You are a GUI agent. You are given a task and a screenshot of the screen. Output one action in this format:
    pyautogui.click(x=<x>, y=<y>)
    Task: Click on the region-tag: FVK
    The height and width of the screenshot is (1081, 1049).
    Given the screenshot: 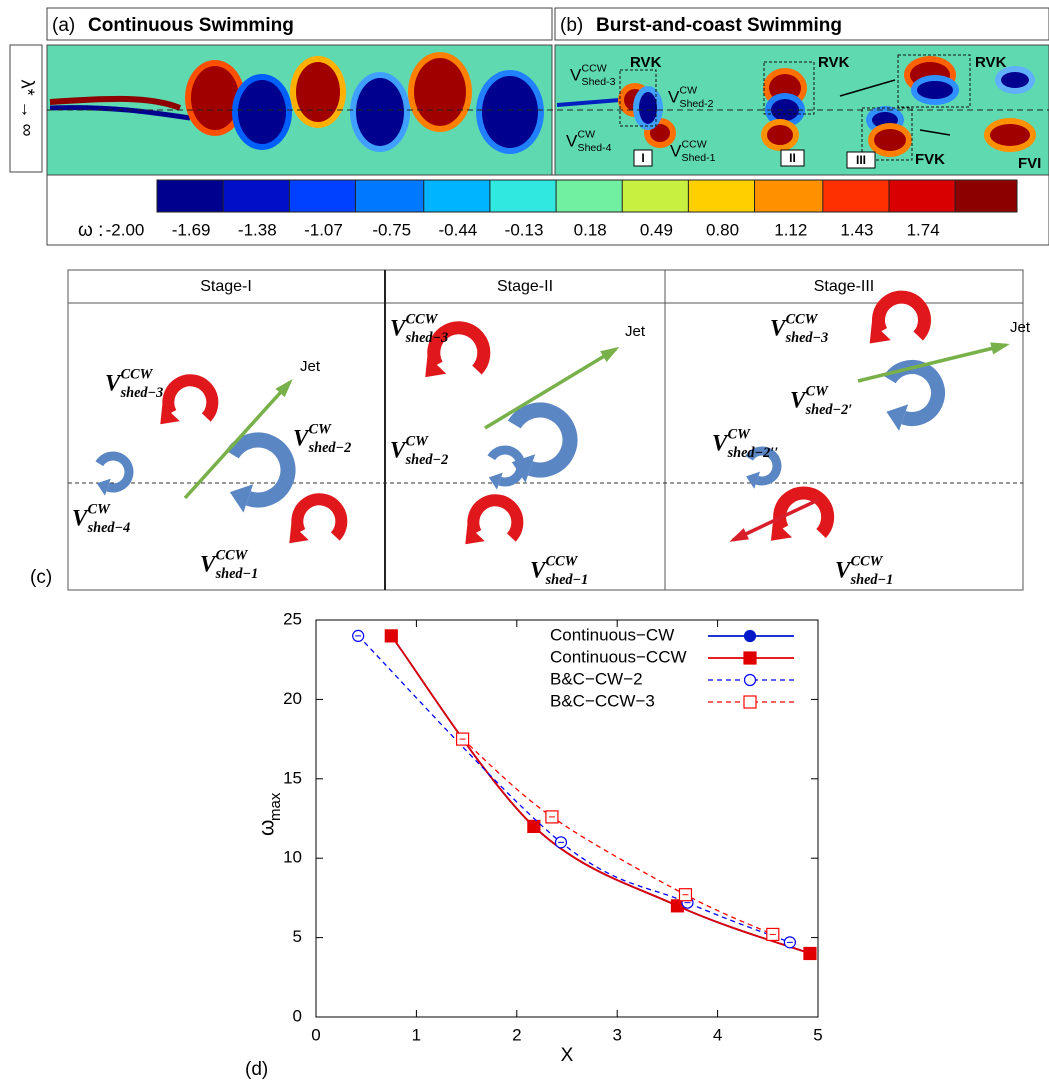 What is the action you would take?
    pyautogui.click(x=930, y=159)
    